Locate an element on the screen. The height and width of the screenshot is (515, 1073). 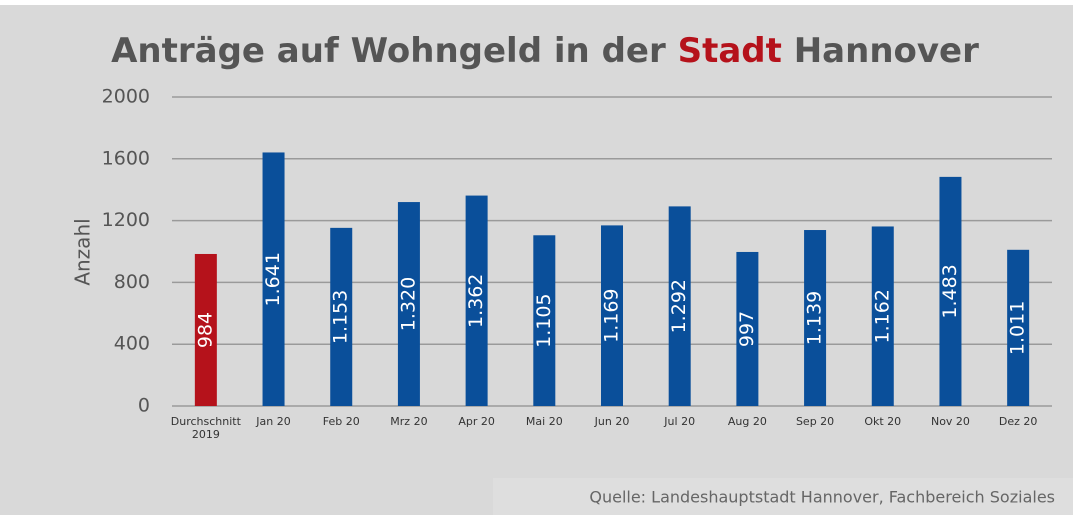
title-part: Anträge auf Wohngeld in der is located at coordinates (388, 51).